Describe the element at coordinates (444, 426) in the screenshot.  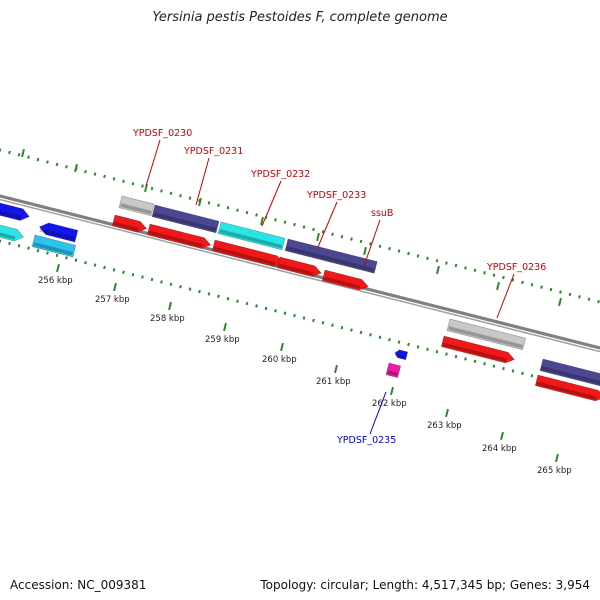
I see `tick-label: 263 kbp` at that location.